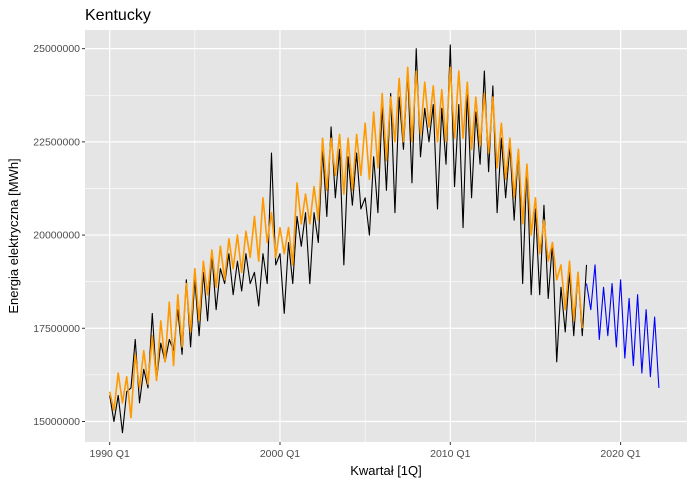 The height and width of the screenshot is (486, 694). What do you see at coordinates (56, 236) in the screenshot?
I see `y-tick-label: 20000000` at bounding box center [56, 236].